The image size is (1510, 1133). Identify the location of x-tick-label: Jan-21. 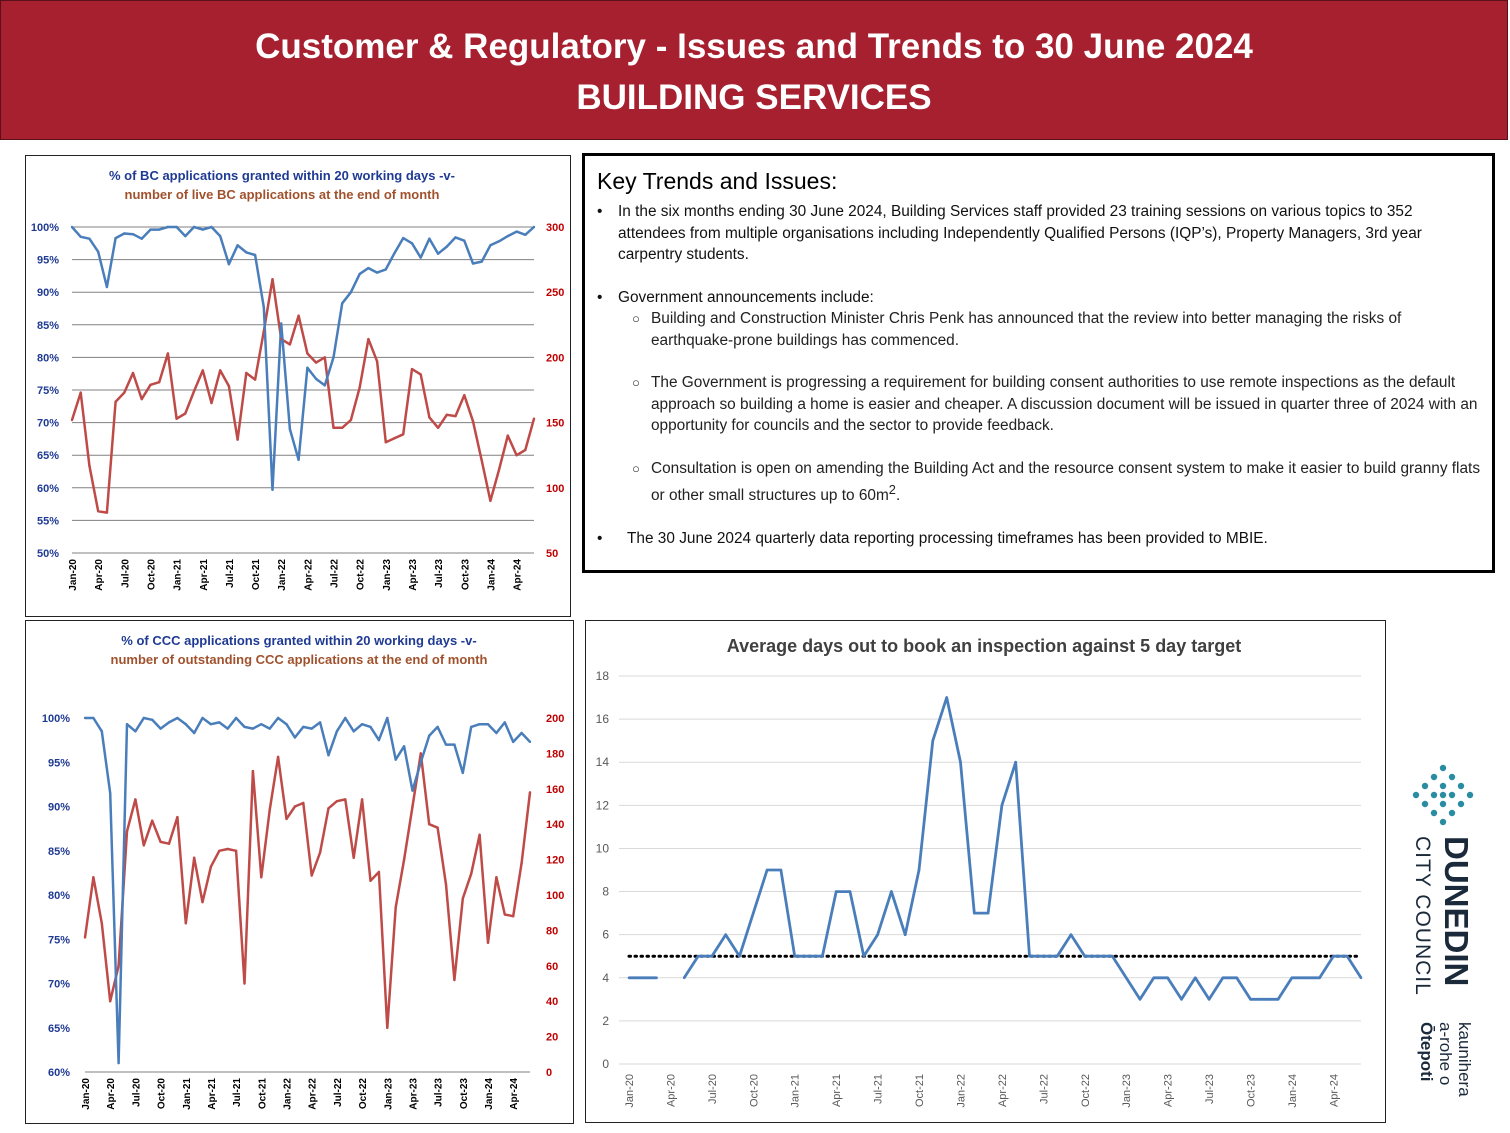
(796, 1091).